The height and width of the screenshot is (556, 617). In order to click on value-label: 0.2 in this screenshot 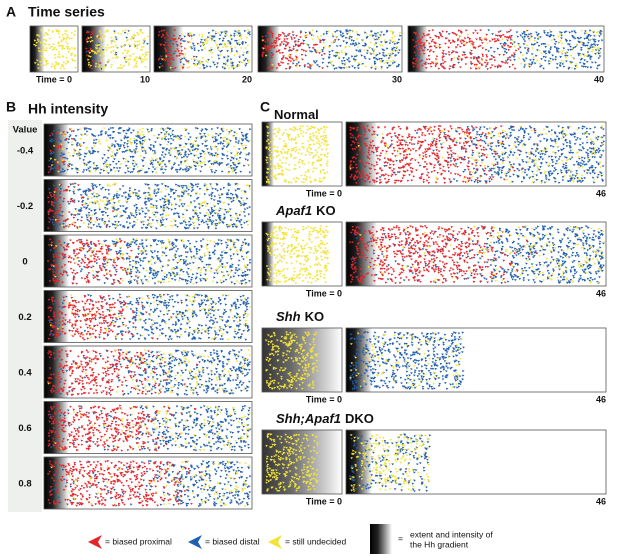, I will do `click(24, 317)`.